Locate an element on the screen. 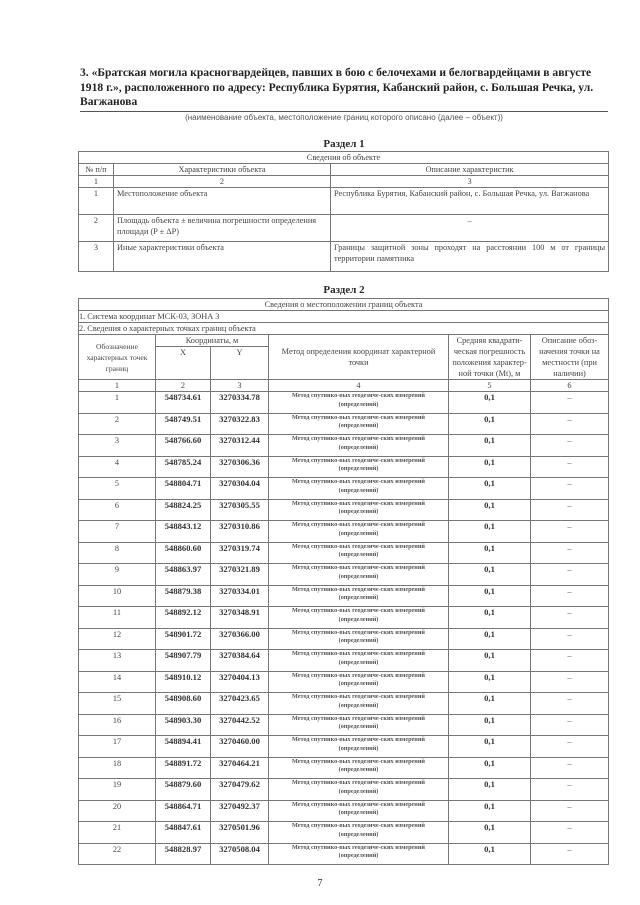  header-cell: X is located at coordinates (183, 363).